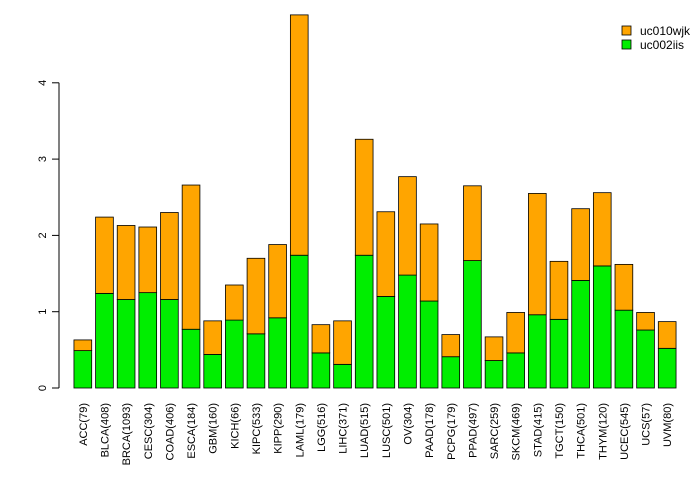  I want to click on x-tick-label: TGCT(150), so click(560, 431).